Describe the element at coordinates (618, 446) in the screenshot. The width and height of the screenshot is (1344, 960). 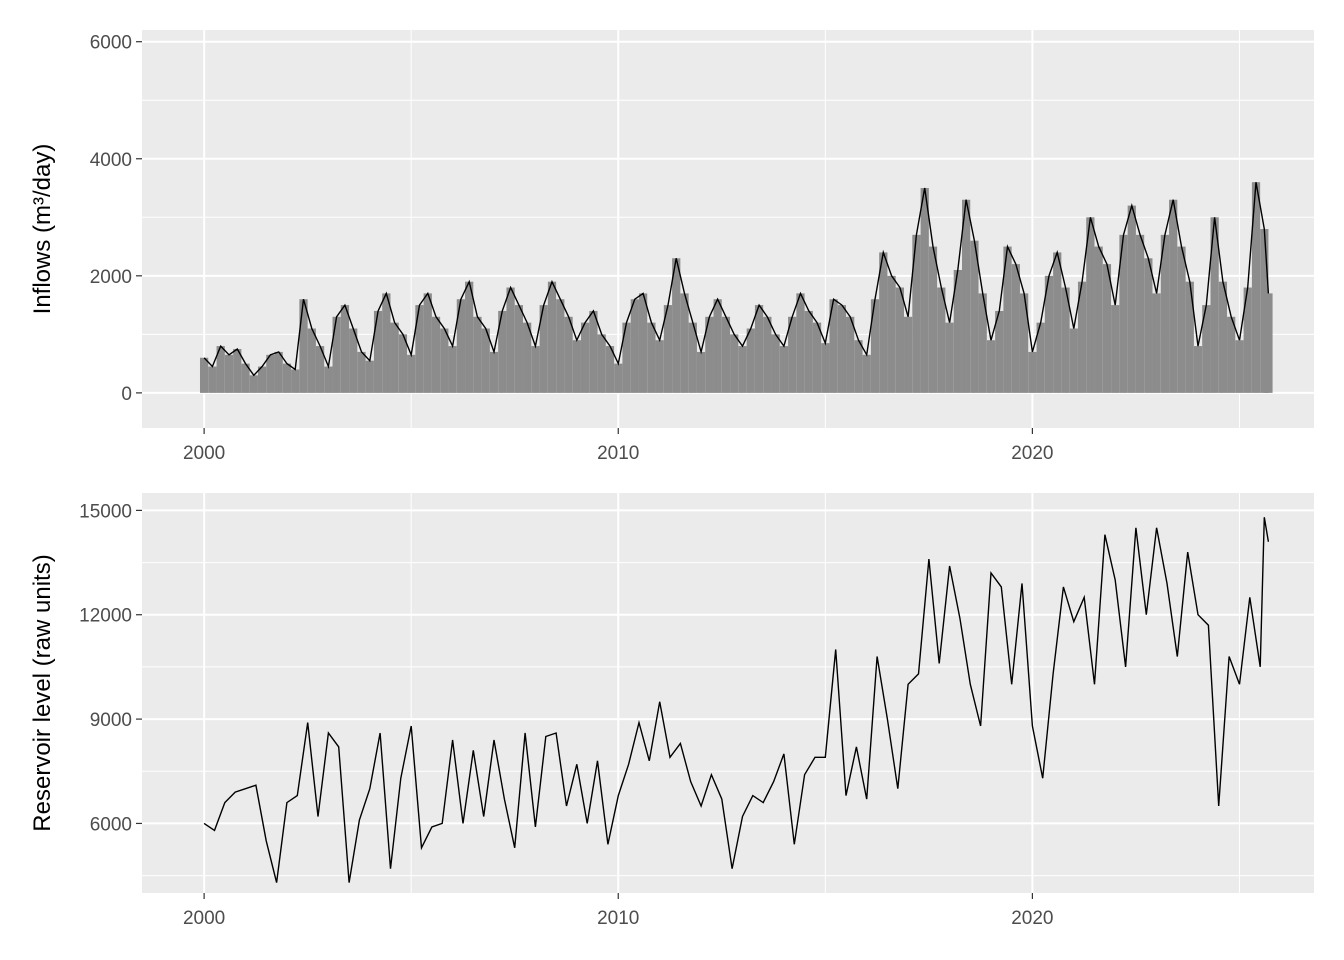
I see `inflows-x-axis: 2000 2010 2020` at that location.